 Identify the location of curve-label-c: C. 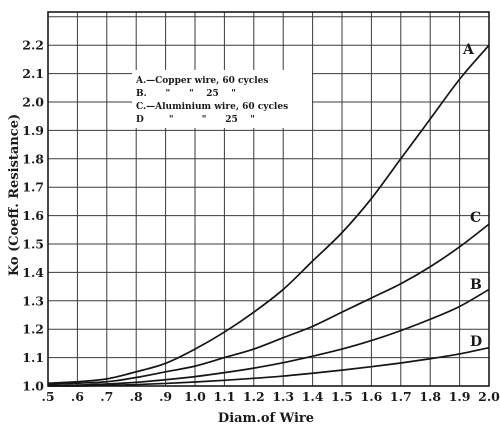
(475, 218).